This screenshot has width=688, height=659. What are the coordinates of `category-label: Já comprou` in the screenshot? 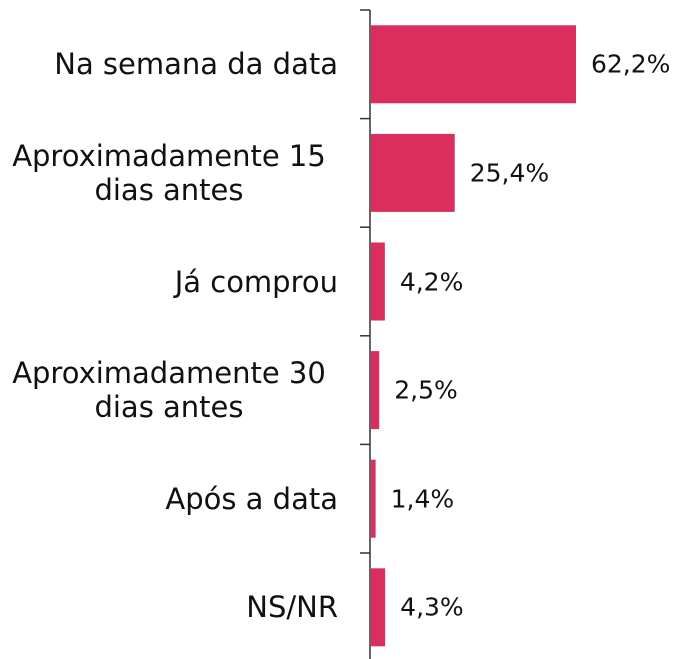 It's located at (256, 281).